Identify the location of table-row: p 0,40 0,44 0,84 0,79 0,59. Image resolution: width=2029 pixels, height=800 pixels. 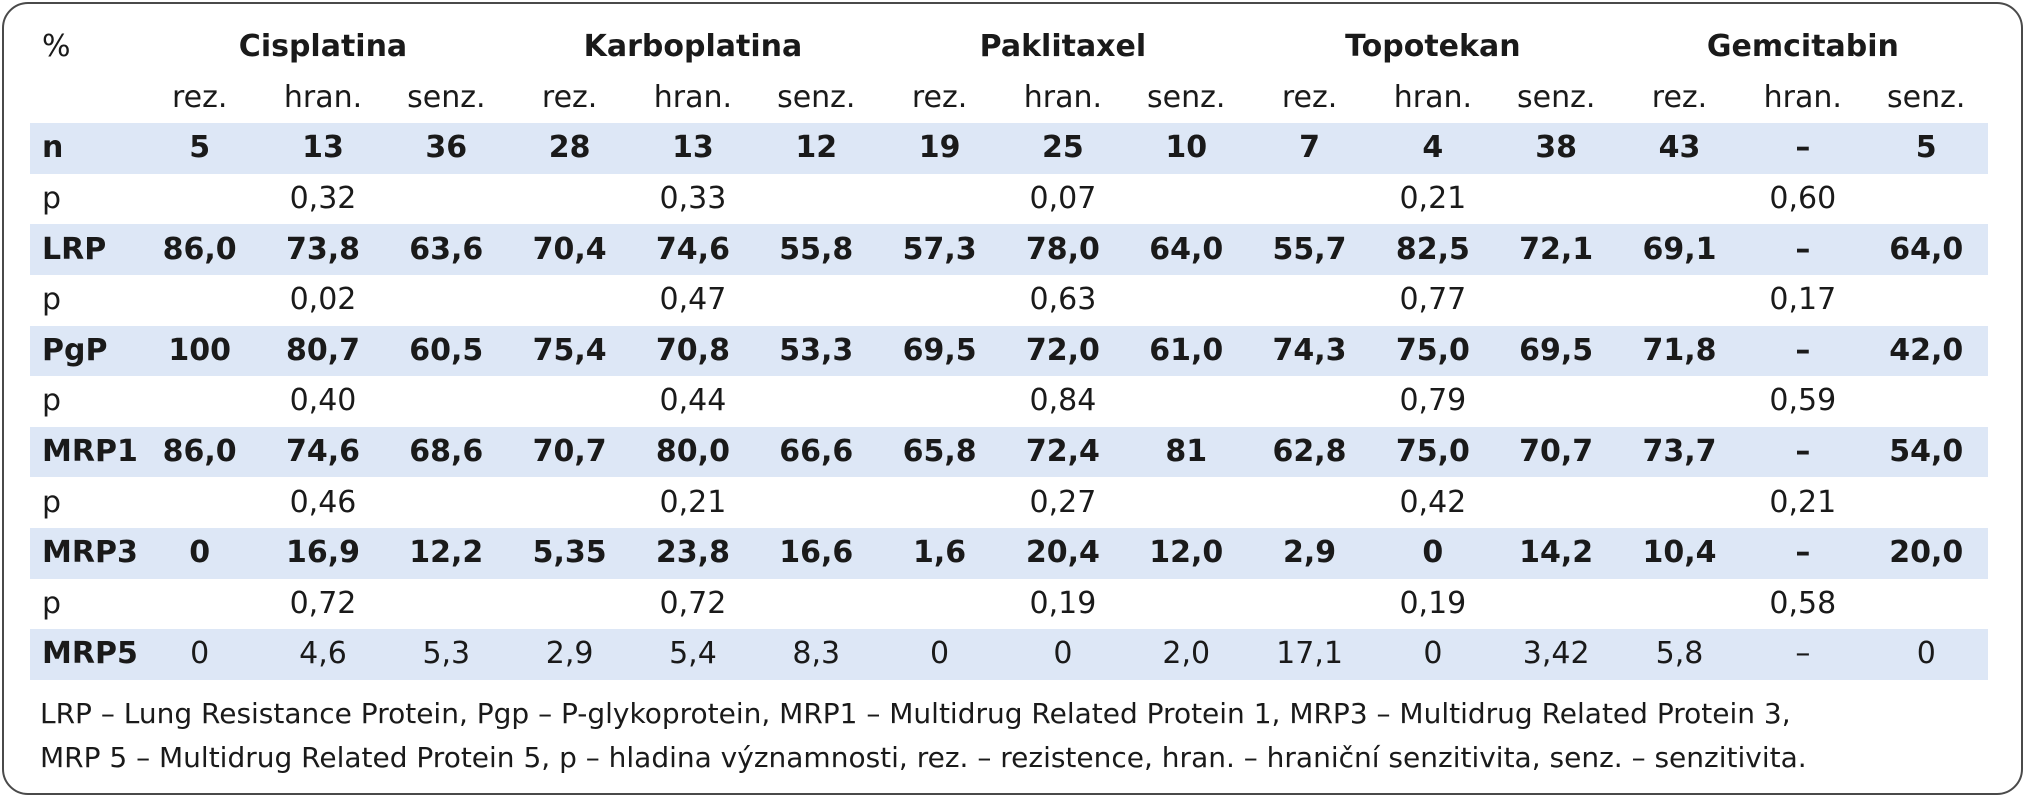
(1009, 401).